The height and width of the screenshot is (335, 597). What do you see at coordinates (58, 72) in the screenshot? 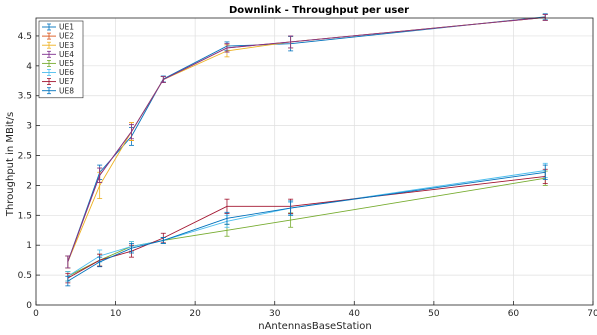
I see `legend-item: UE6` at bounding box center [58, 72].